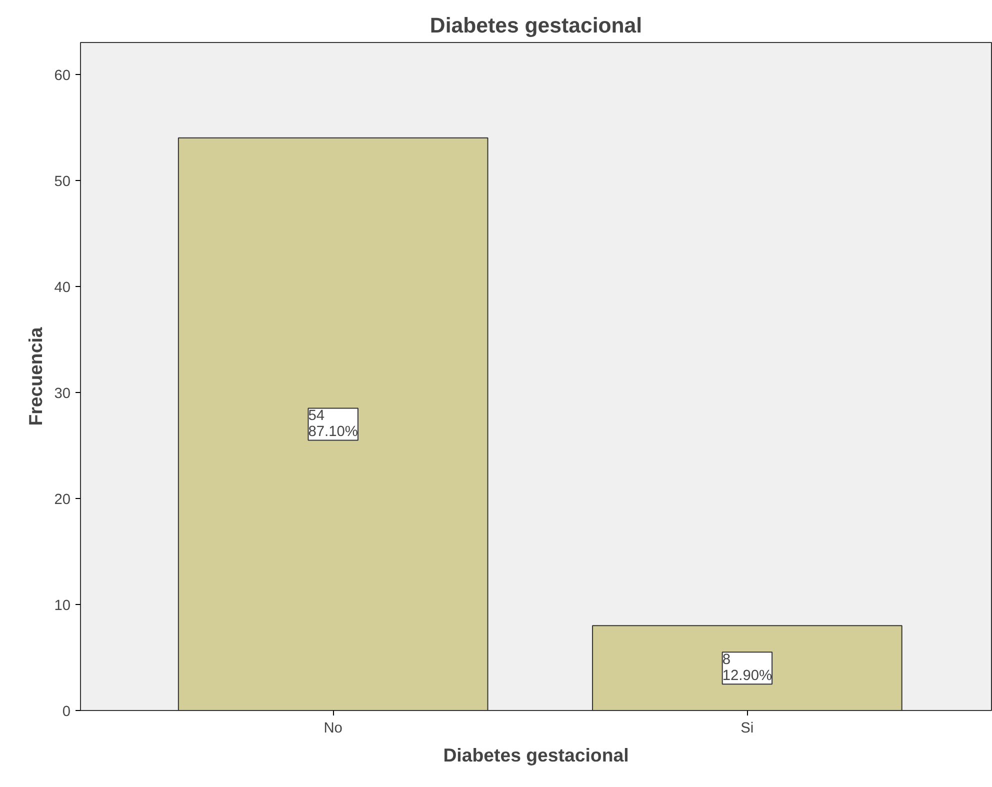  I want to click on y-tick-label: 60, so click(62, 76).